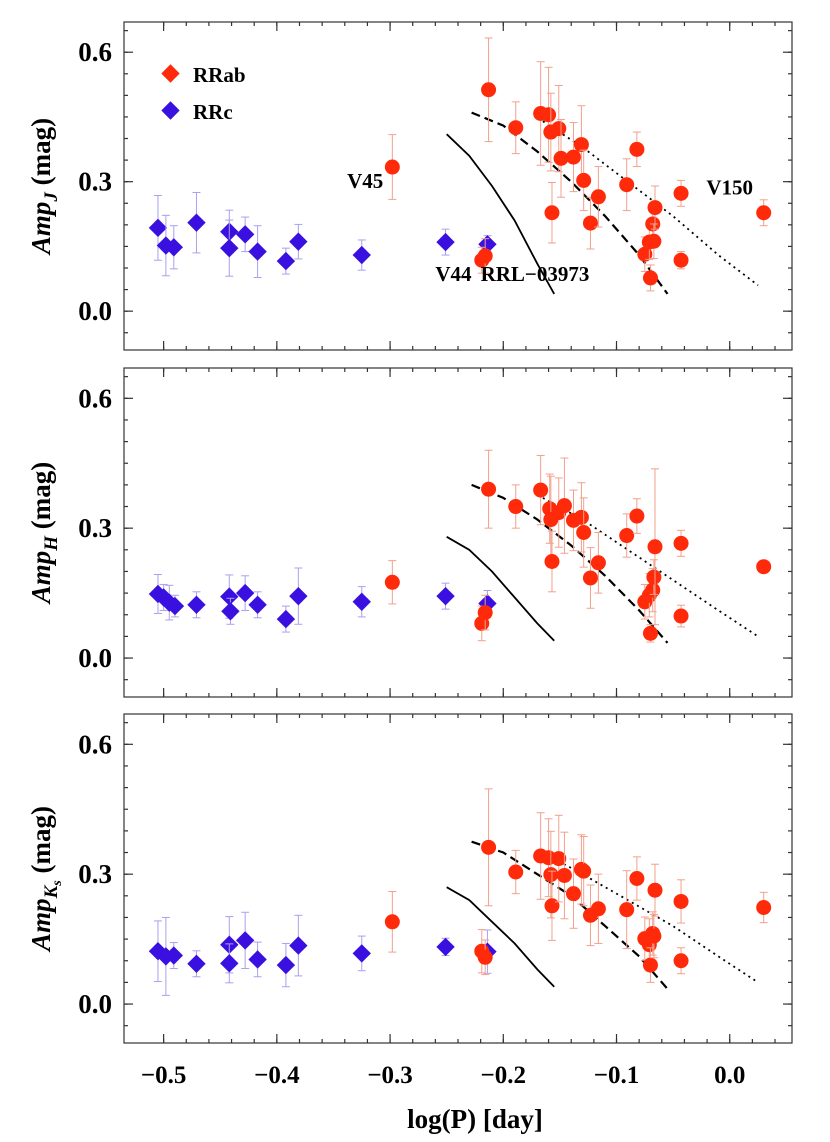 The image size is (830, 1142). I want to click on legend-label-rrc: RRc, so click(213, 112).